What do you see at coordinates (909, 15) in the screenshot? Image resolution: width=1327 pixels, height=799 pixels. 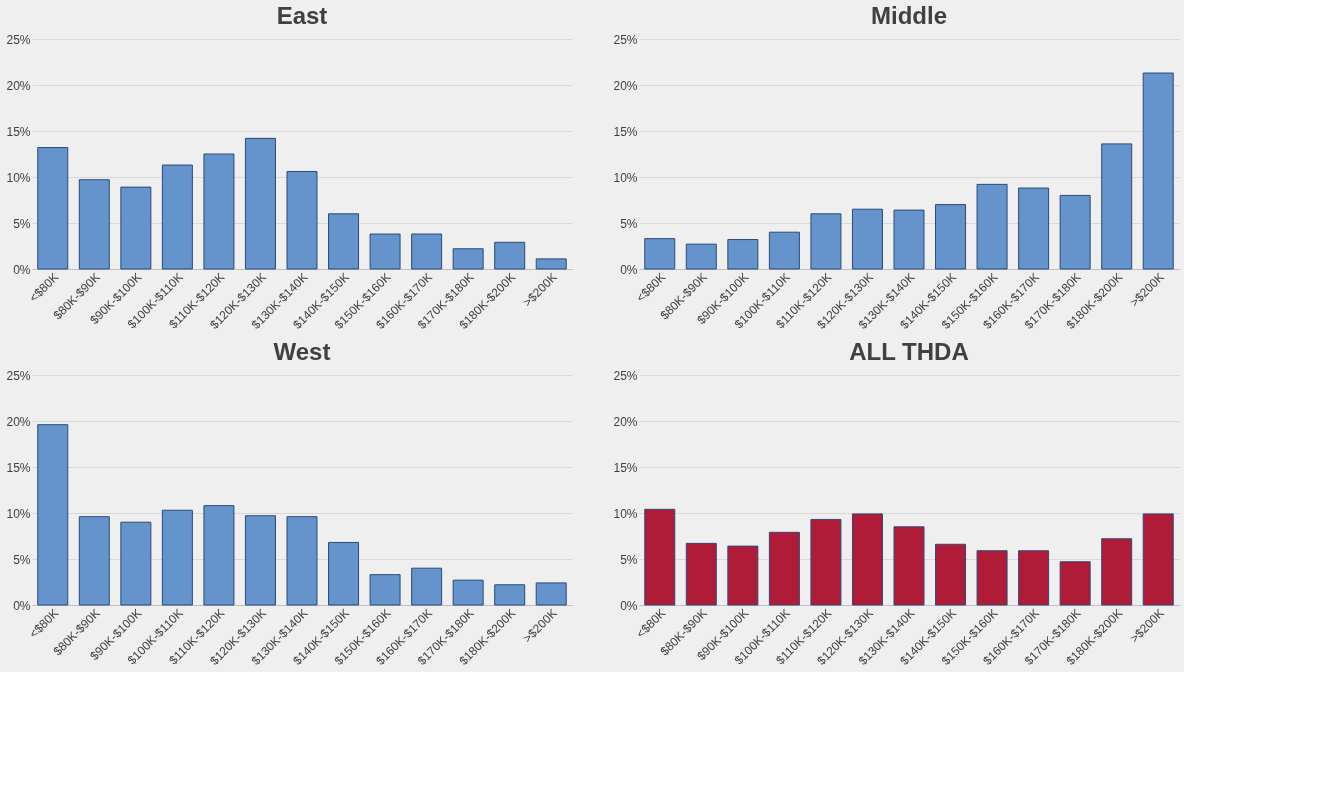 I see `chart-title: Middle` at bounding box center [909, 15].